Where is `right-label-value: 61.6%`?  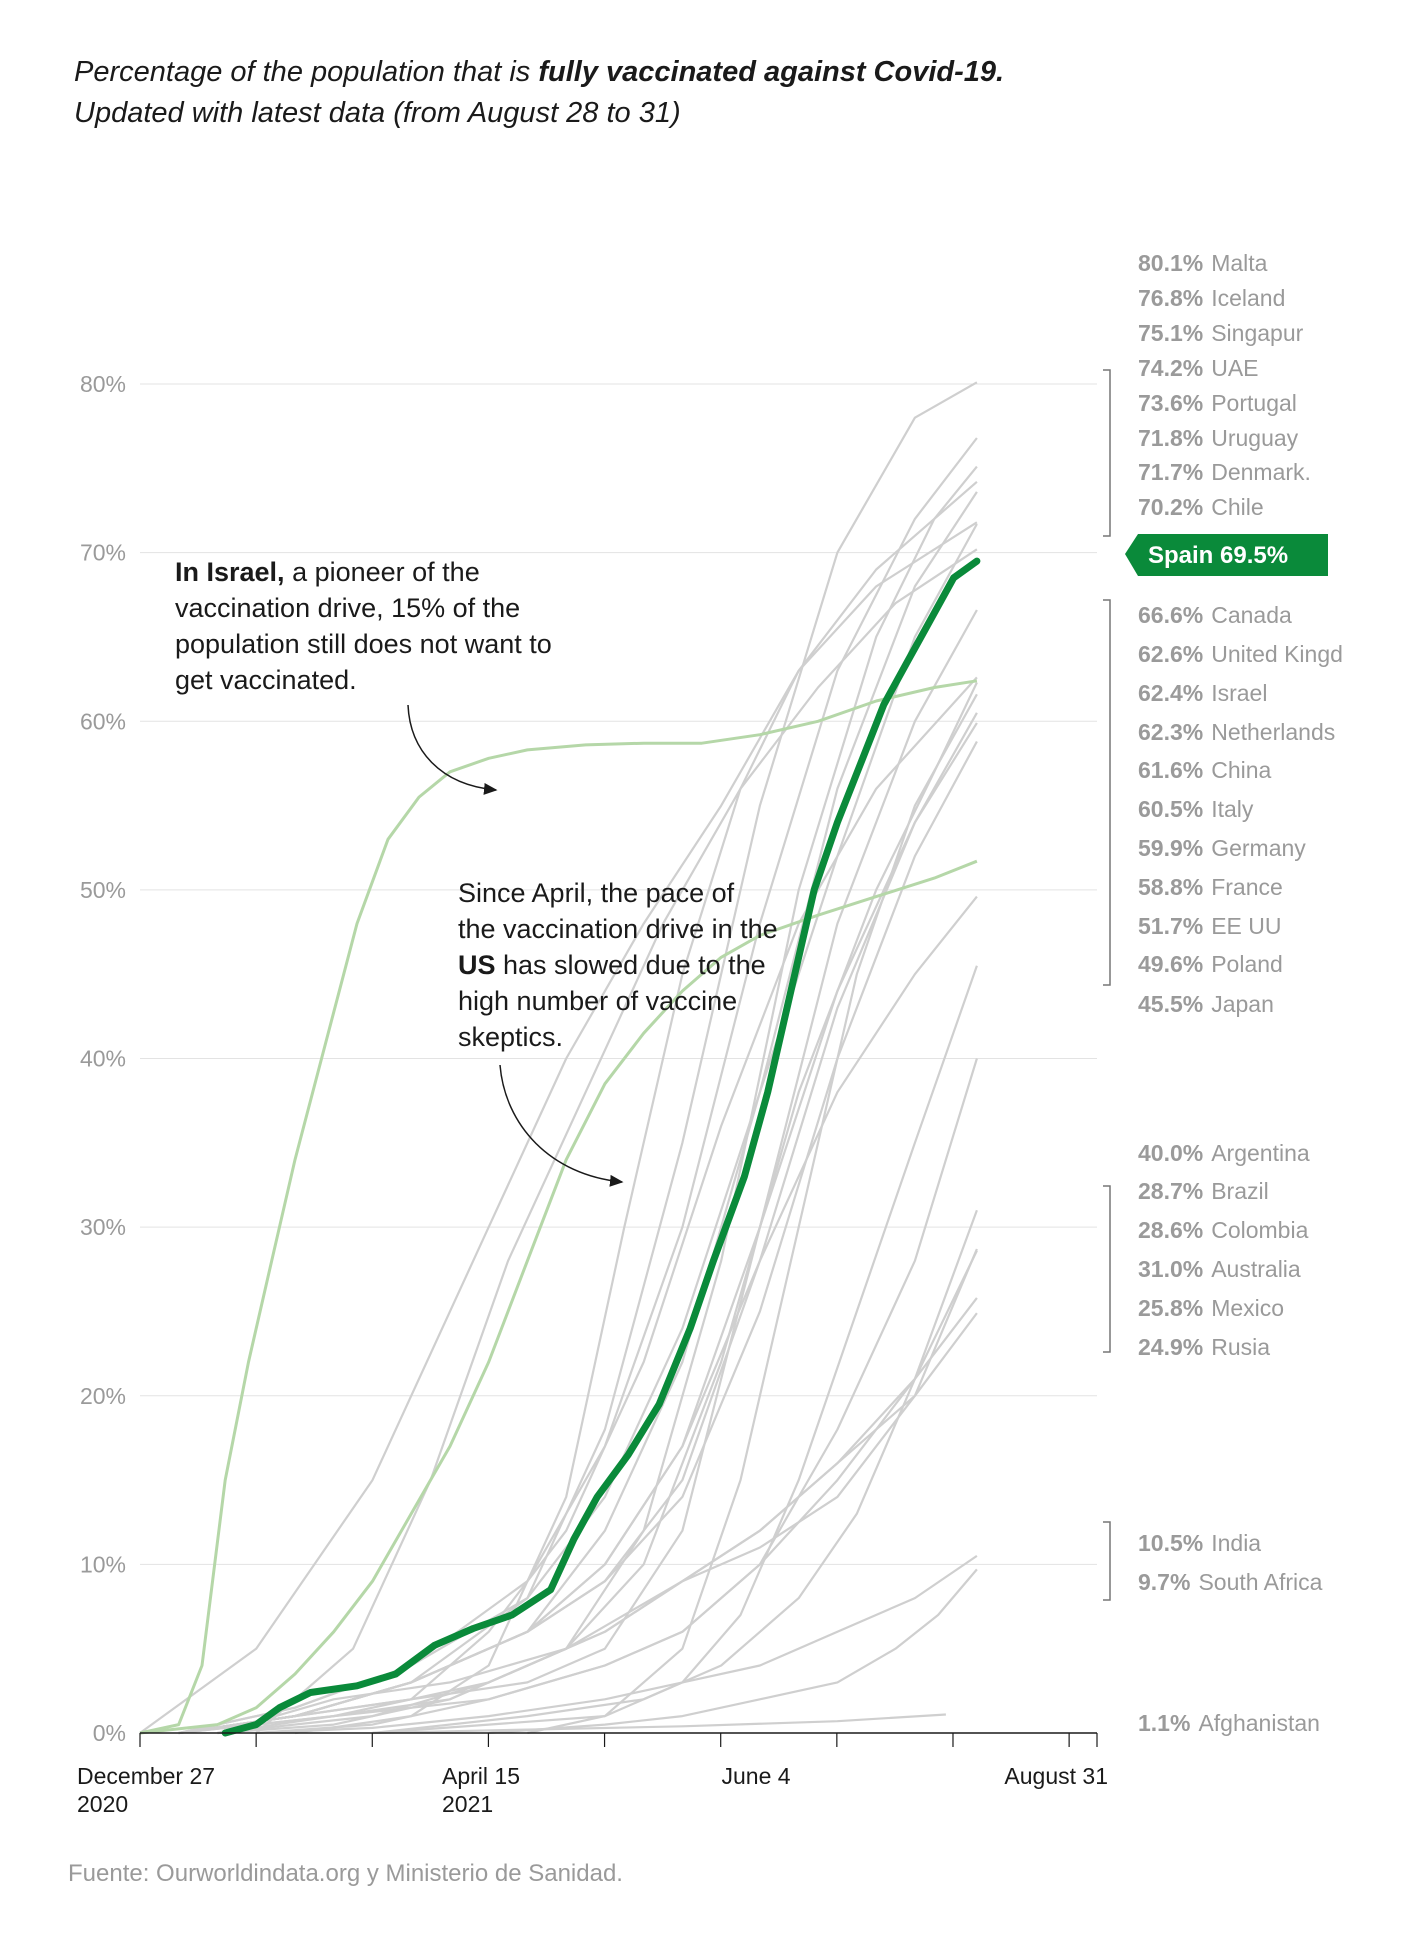
right-label-value: 61.6% is located at coordinates (1170, 770).